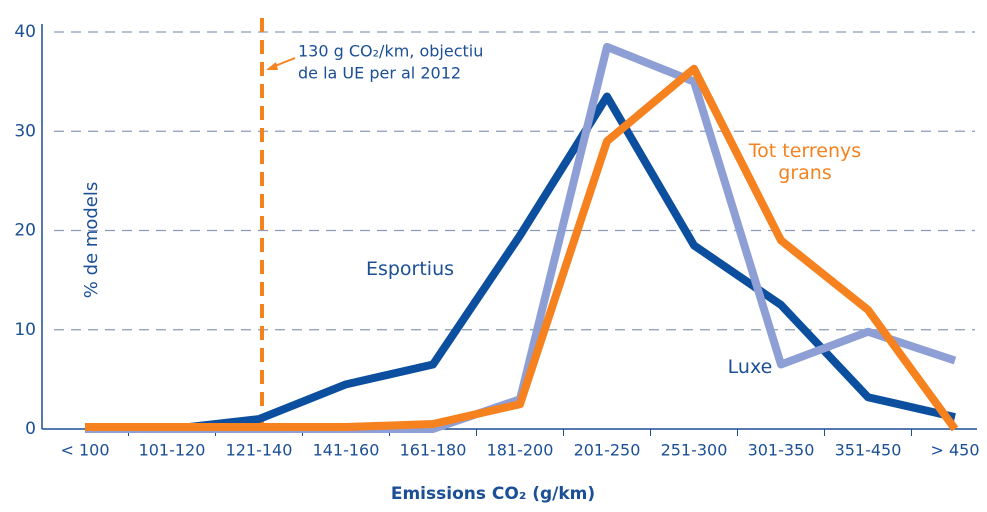  Describe the element at coordinates (346, 450) in the screenshot. I see `x-tick-label: 141-160` at that location.